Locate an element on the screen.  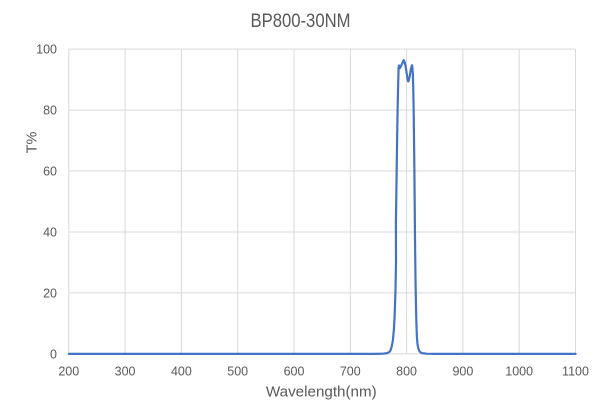
svg-text: 60 is located at coordinates (50, 171).